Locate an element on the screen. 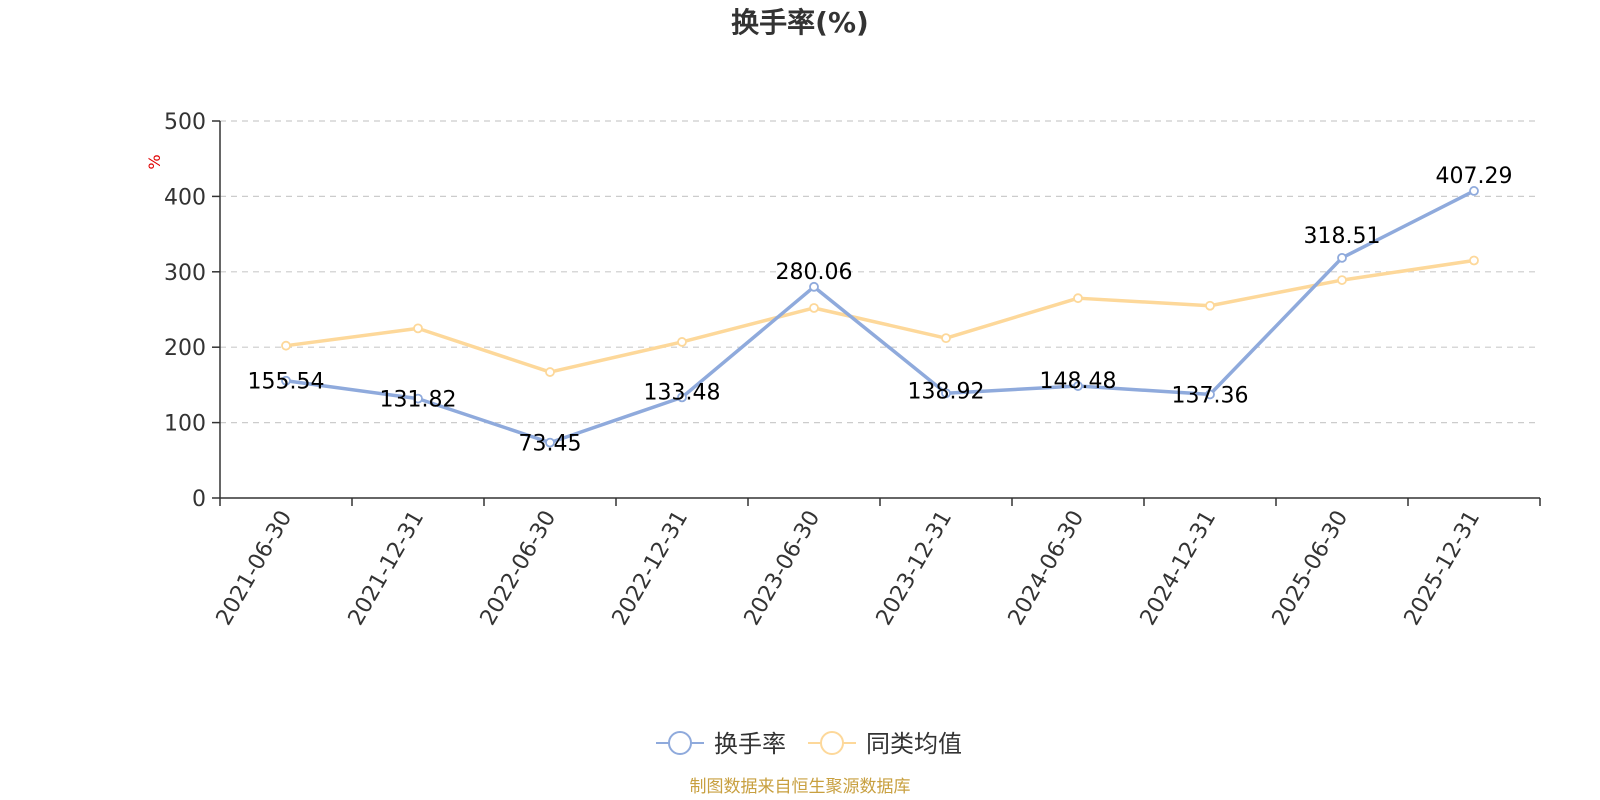  y-axis-unit: % is located at coordinates (154, 161).